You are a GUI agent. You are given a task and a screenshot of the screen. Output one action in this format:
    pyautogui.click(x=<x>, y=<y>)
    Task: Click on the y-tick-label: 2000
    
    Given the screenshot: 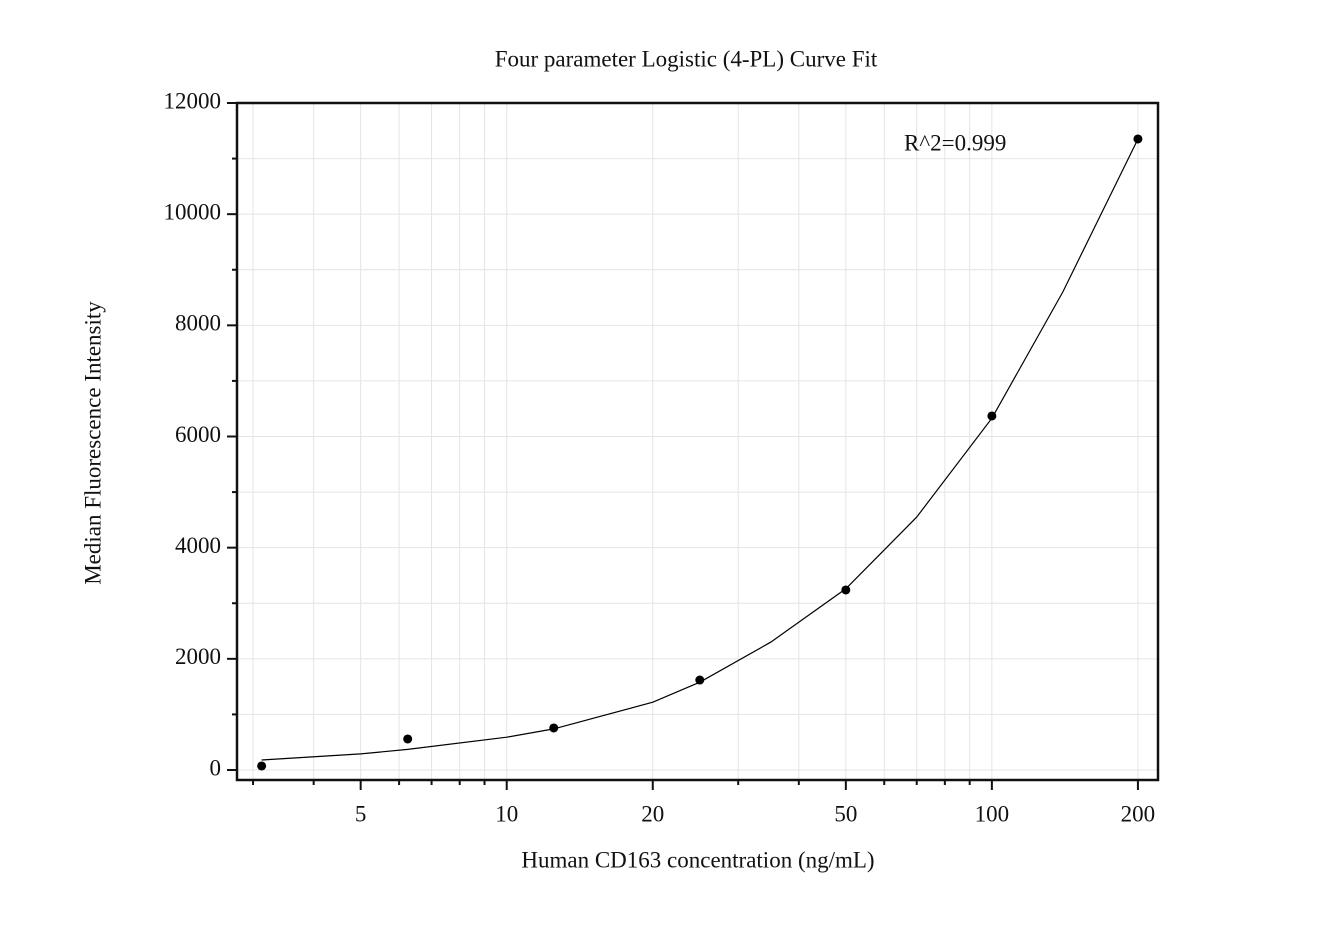 What is the action you would take?
    pyautogui.click(x=198, y=656)
    